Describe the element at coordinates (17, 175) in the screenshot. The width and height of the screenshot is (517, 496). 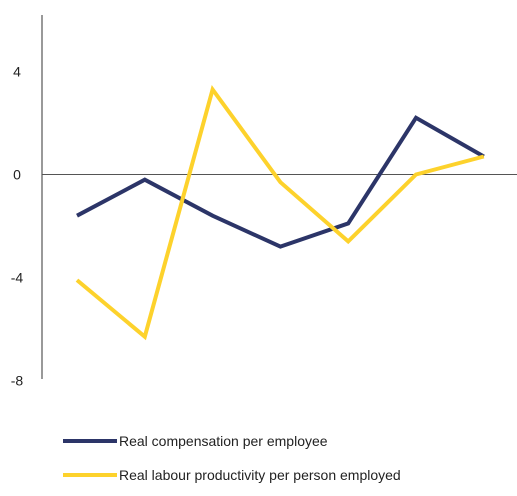
I see `y-tick-label: 0` at that location.